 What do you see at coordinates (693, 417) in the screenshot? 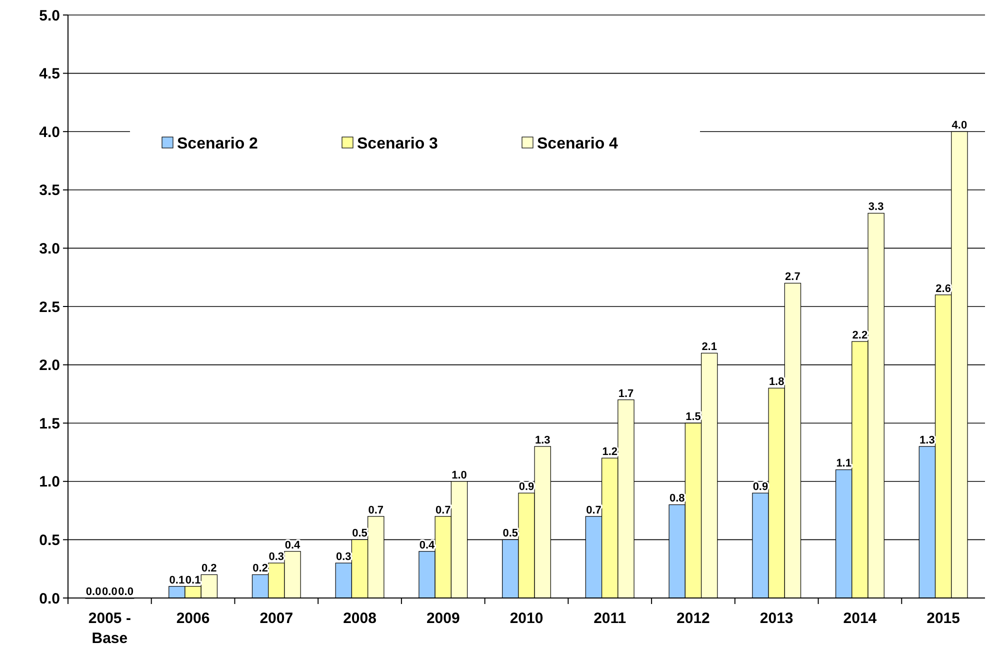
I see `data-label: 1.5` at bounding box center [693, 417].